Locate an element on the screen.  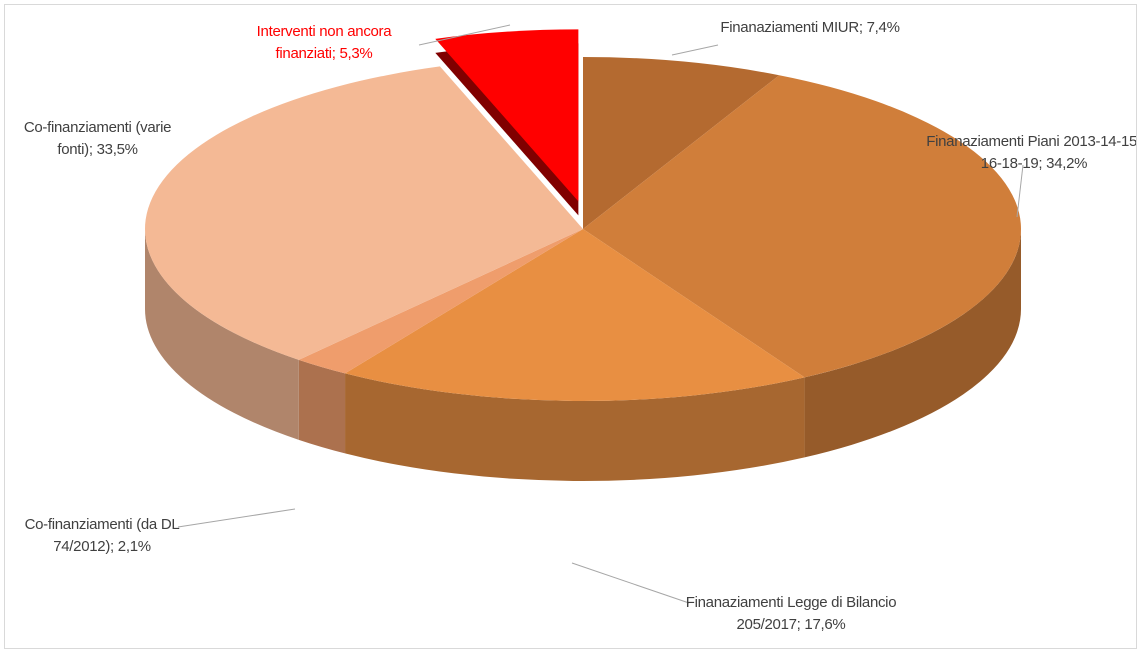
label-category: Interventi non ancora finanziati; is located at coordinates (324, 42).